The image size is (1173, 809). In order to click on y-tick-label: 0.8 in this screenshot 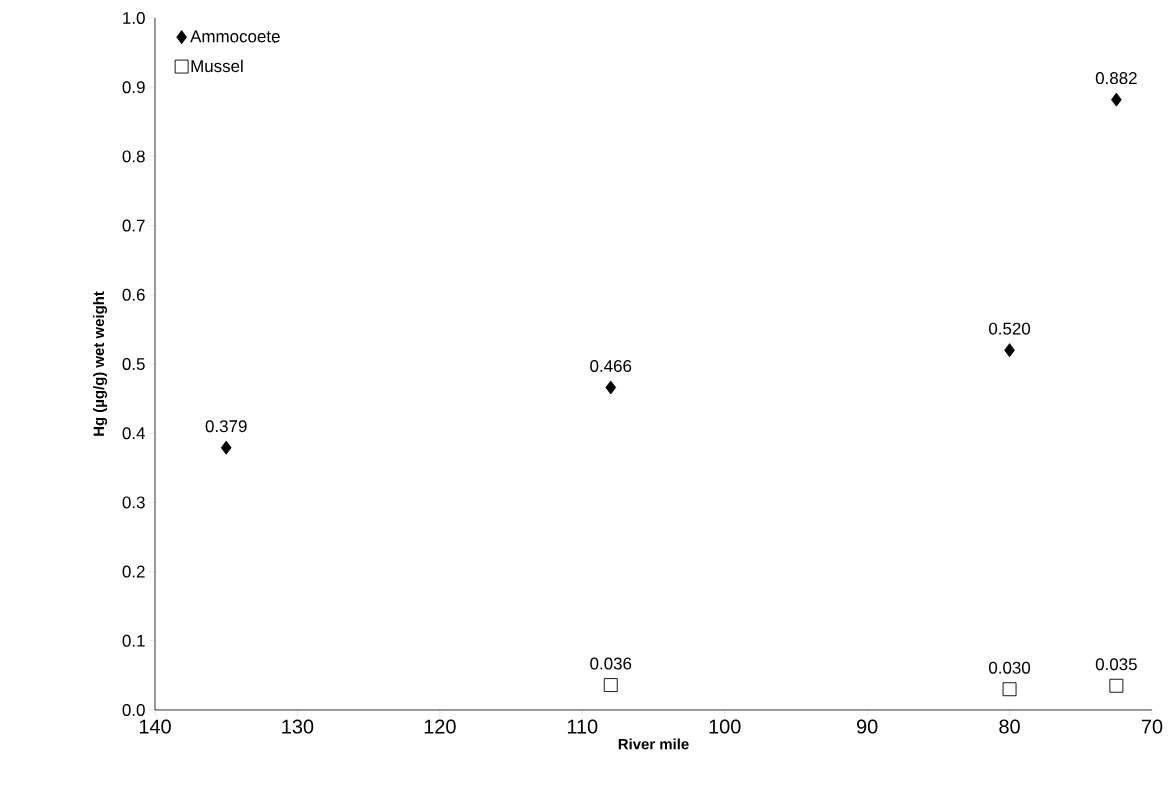, I will do `click(133, 156)`.